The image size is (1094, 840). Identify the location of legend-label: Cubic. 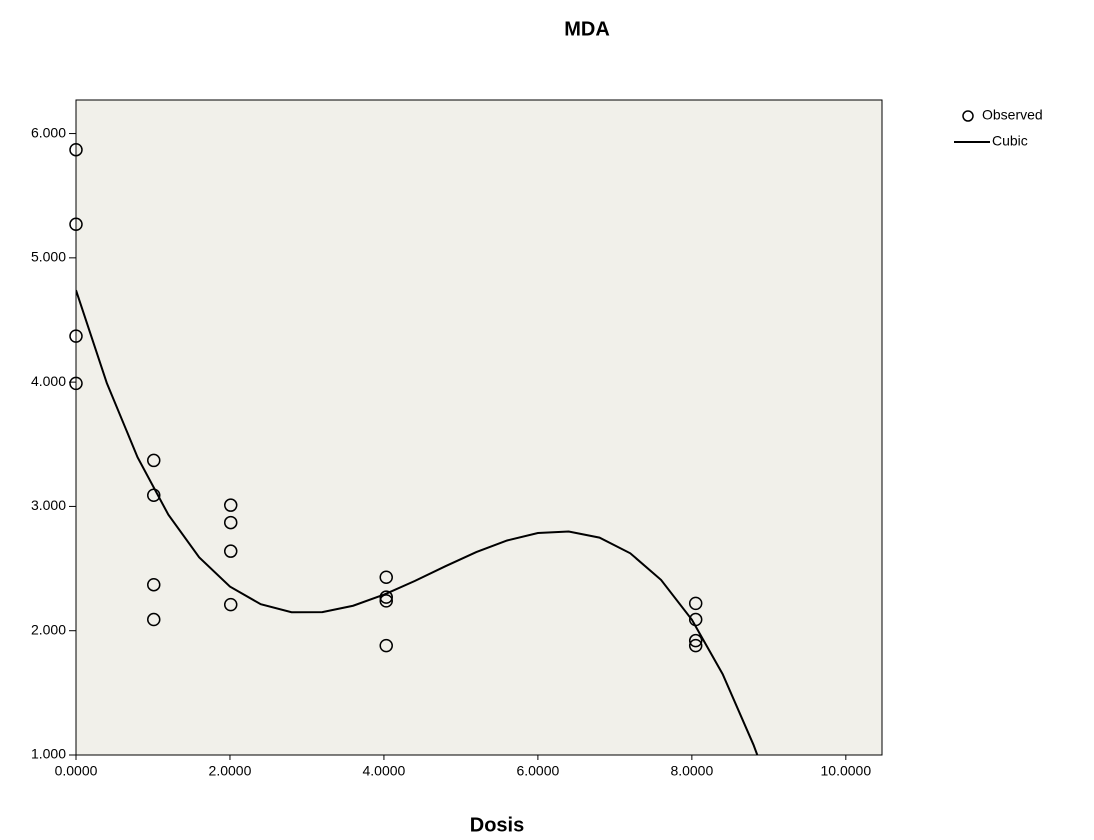
(1010, 141).